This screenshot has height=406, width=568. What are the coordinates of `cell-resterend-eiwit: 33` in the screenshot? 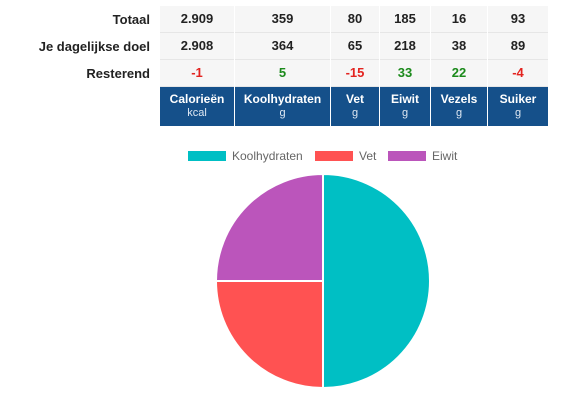 It's located at (405, 73).